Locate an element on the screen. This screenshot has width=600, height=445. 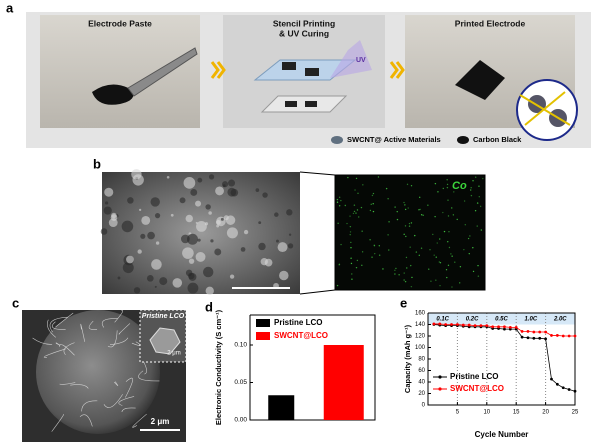
paste-blob is located at coordinates (113, 94).